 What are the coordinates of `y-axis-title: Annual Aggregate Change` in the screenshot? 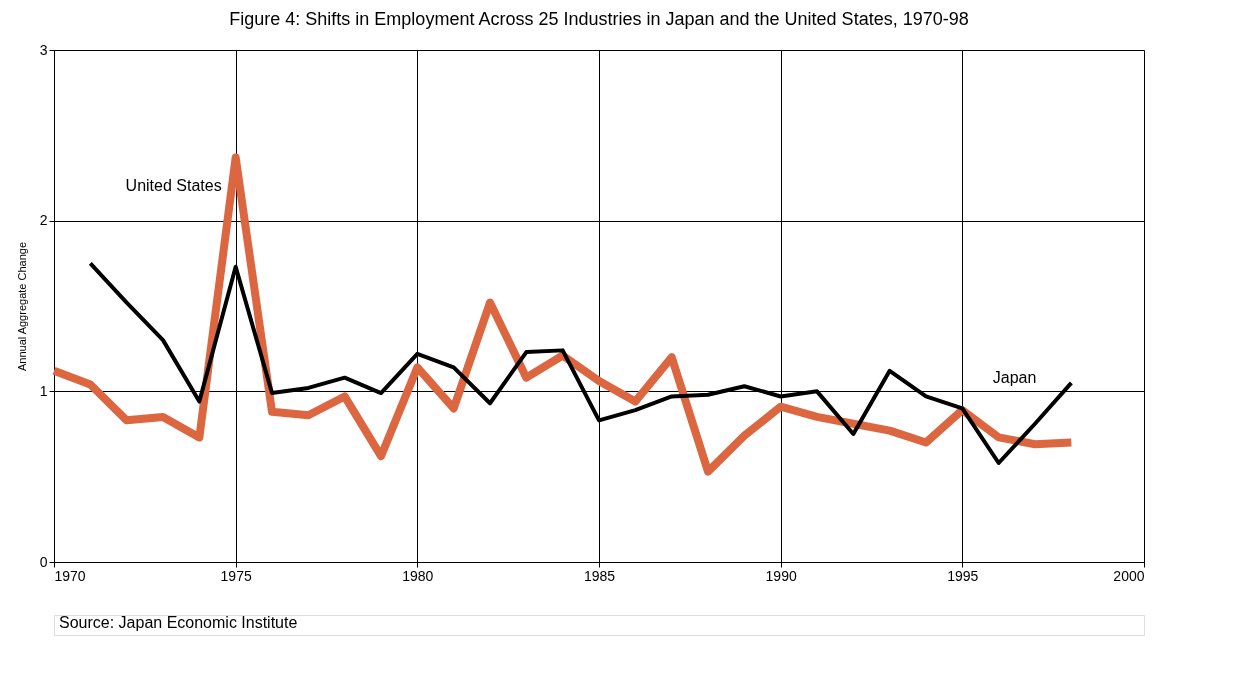 It's located at (21, 306).